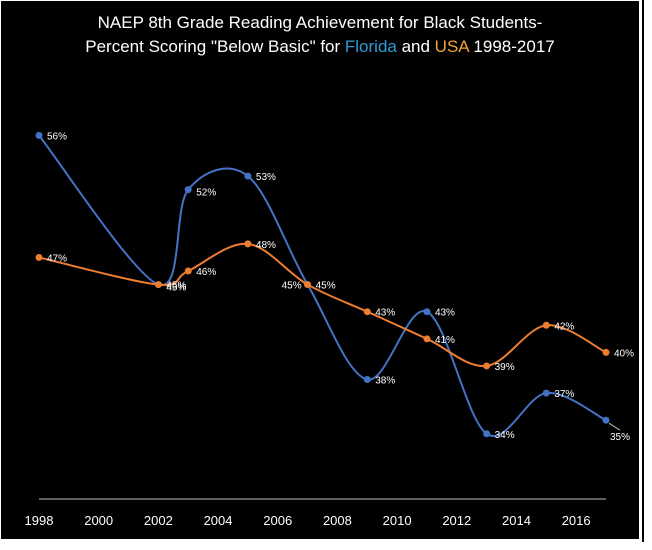 This screenshot has width=652, height=550. I want to click on x-tick-label: 2000, so click(98, 520).